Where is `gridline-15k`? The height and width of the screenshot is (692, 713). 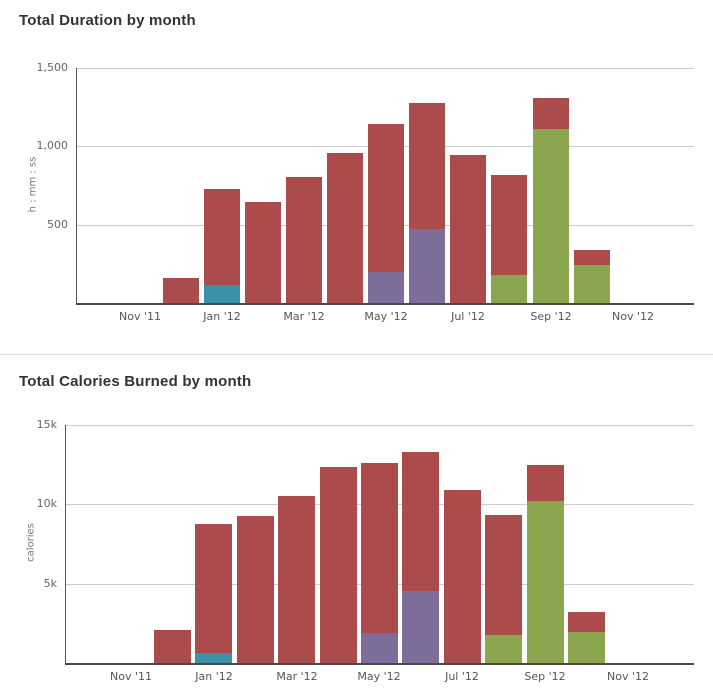
gridline-15k is located at coordinates (379, 425).